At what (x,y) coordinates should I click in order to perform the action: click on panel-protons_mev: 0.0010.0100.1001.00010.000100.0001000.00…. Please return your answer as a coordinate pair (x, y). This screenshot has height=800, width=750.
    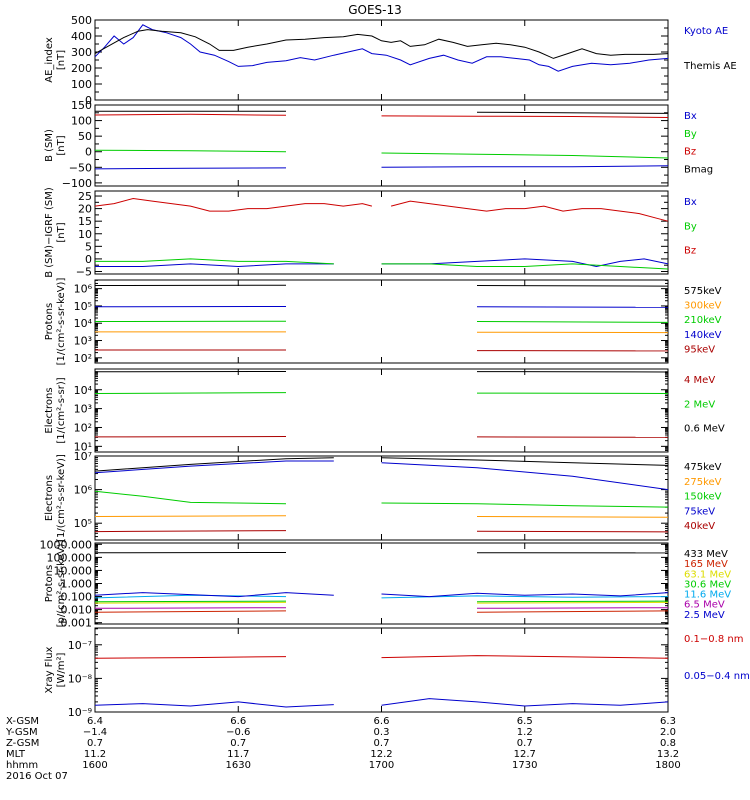
    Looking at the image, I should click on (386, 583).